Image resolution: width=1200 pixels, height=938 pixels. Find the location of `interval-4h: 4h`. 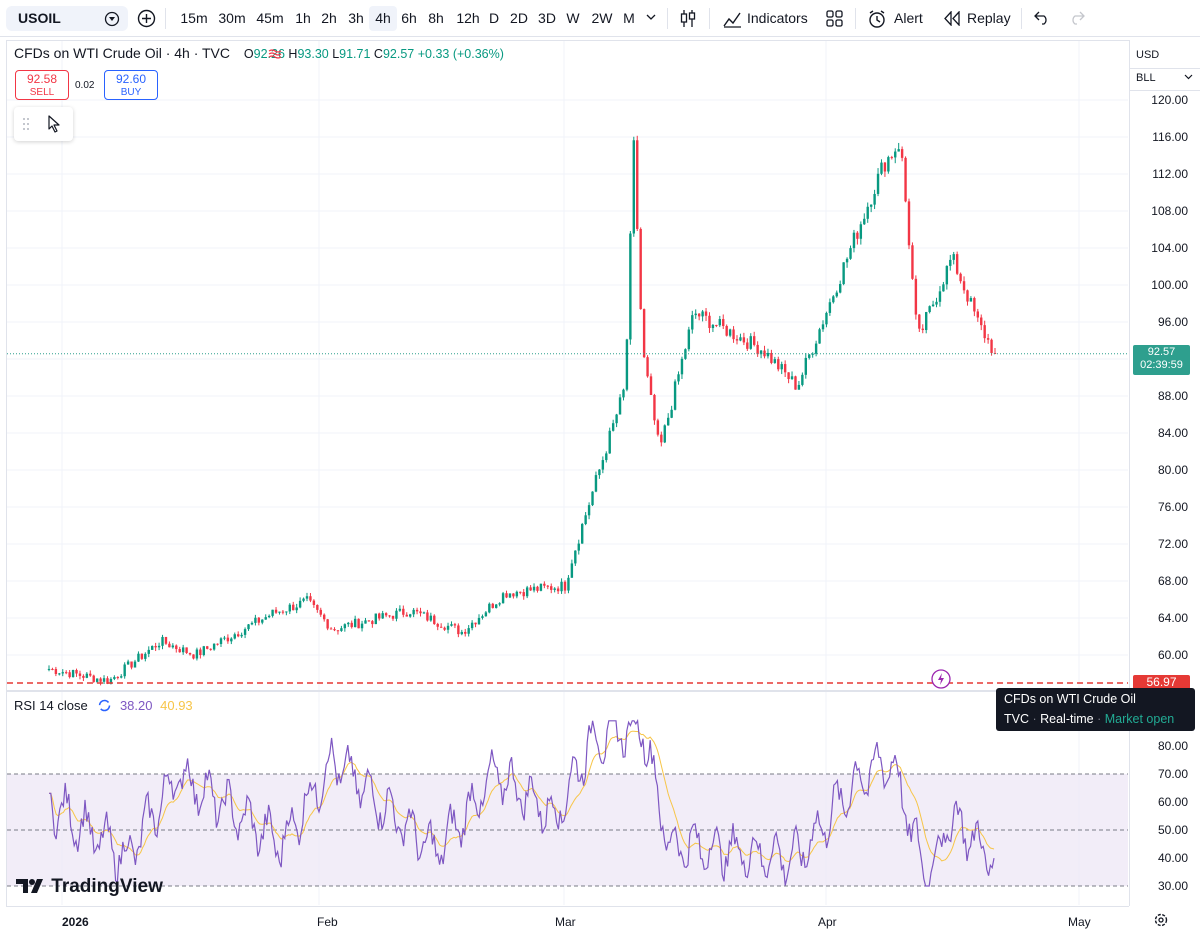

interval-4h: 4h is located at coordinates (383, 18).